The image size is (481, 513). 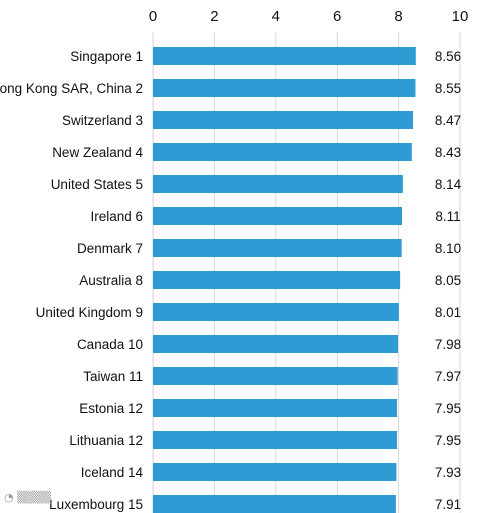 What do you see at coordinates (448, 248) in the screenshot?
I see `value-label: 8.10` at bounding box center [448, 248].